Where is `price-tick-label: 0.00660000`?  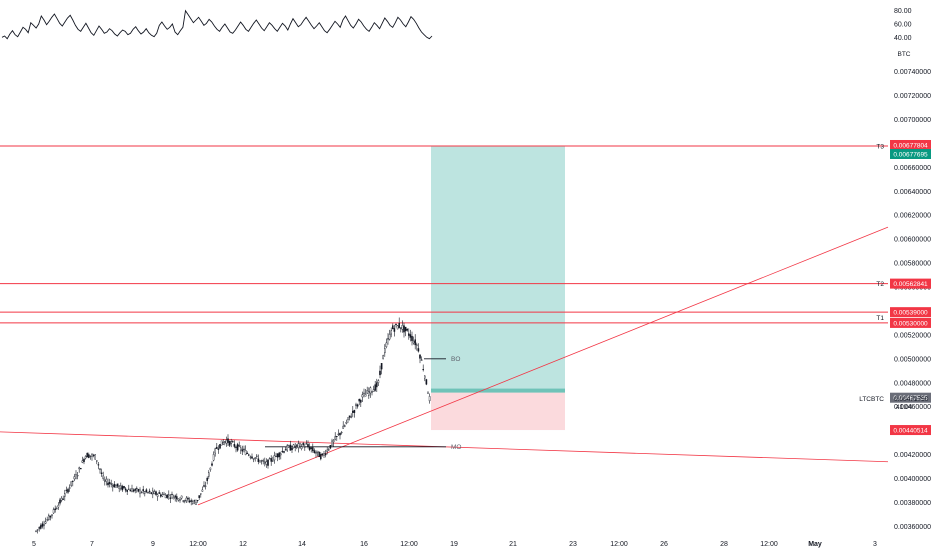 price-tick-label: 0.00660000 is located at coordinates (912, 168).